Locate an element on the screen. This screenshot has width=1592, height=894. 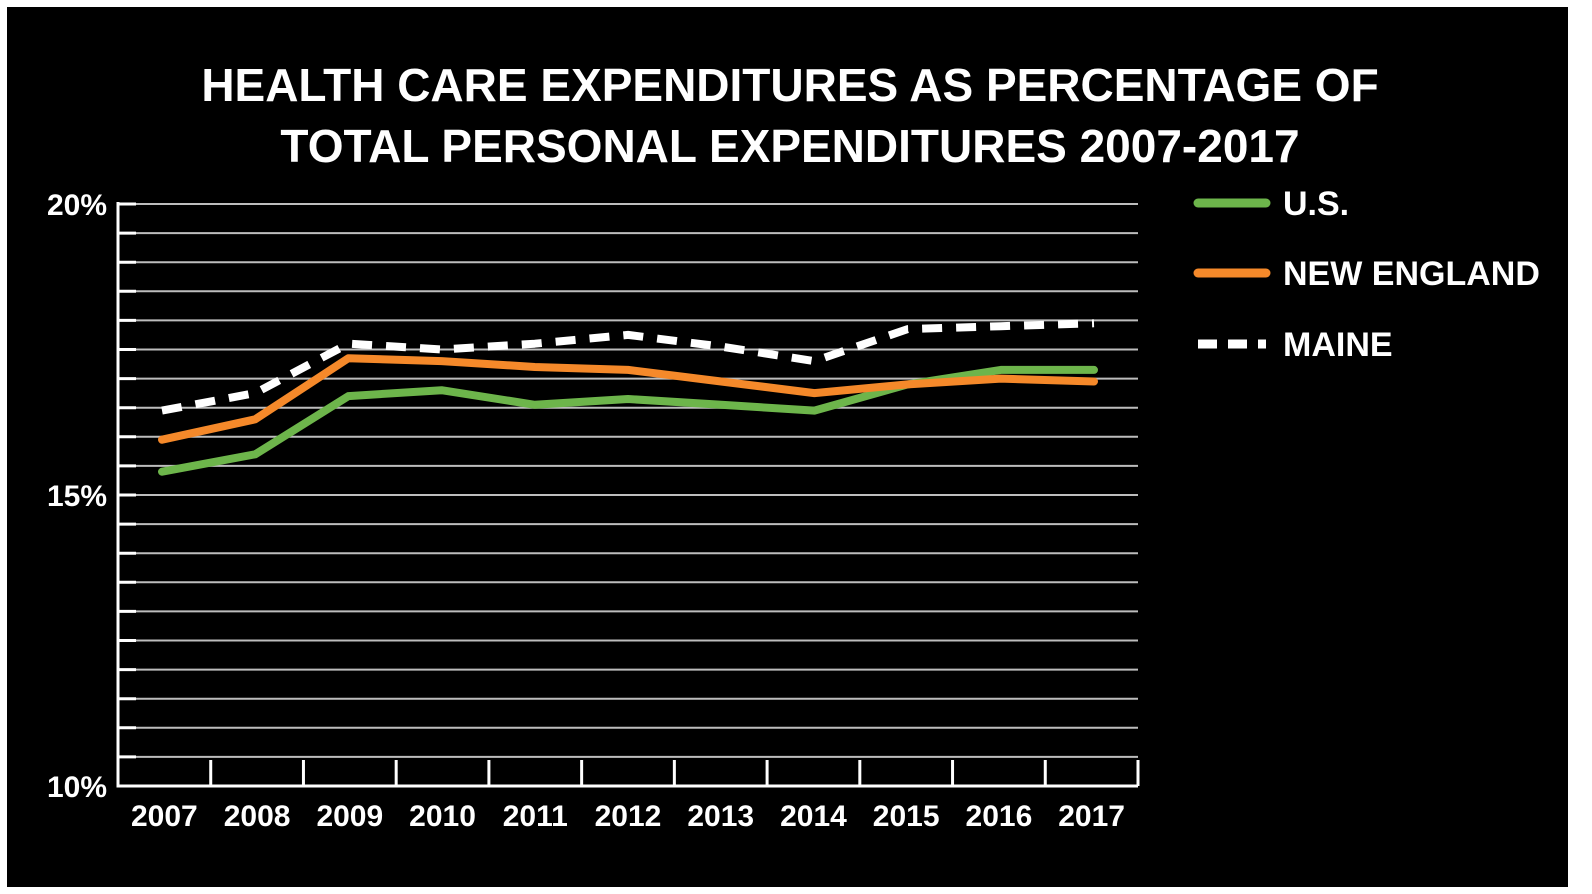
y-tick-label: 20% is located at coordinates (77, 205).